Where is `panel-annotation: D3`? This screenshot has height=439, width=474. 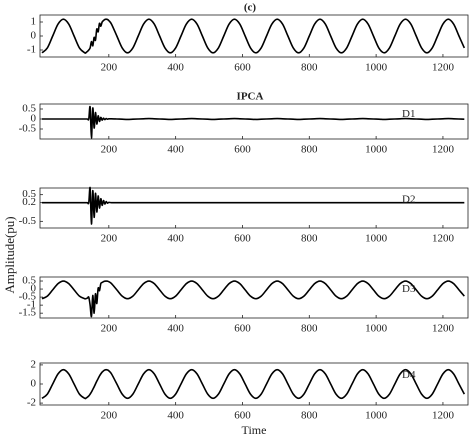
panel-annotation: D3 is located at coordinates (409, 289).